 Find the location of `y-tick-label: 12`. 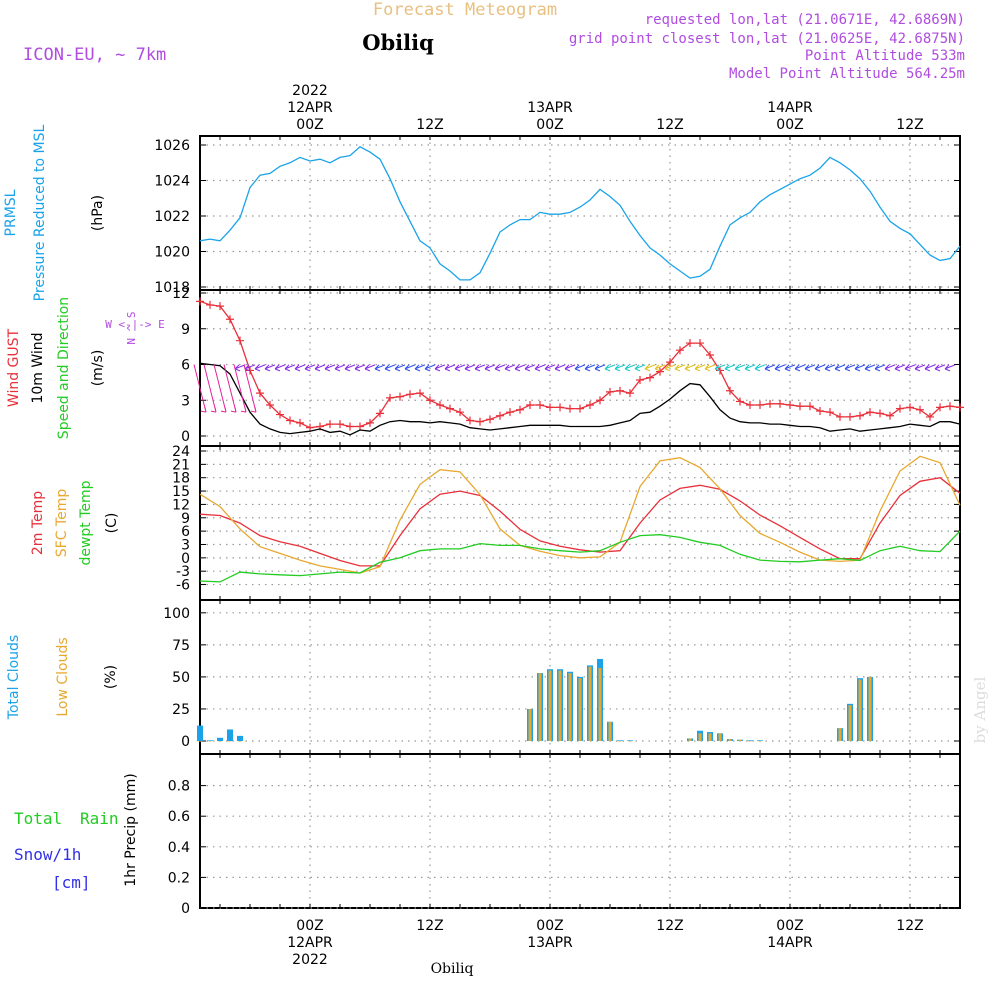

y-tick-label: 12 is located at coordinates (181, 294).